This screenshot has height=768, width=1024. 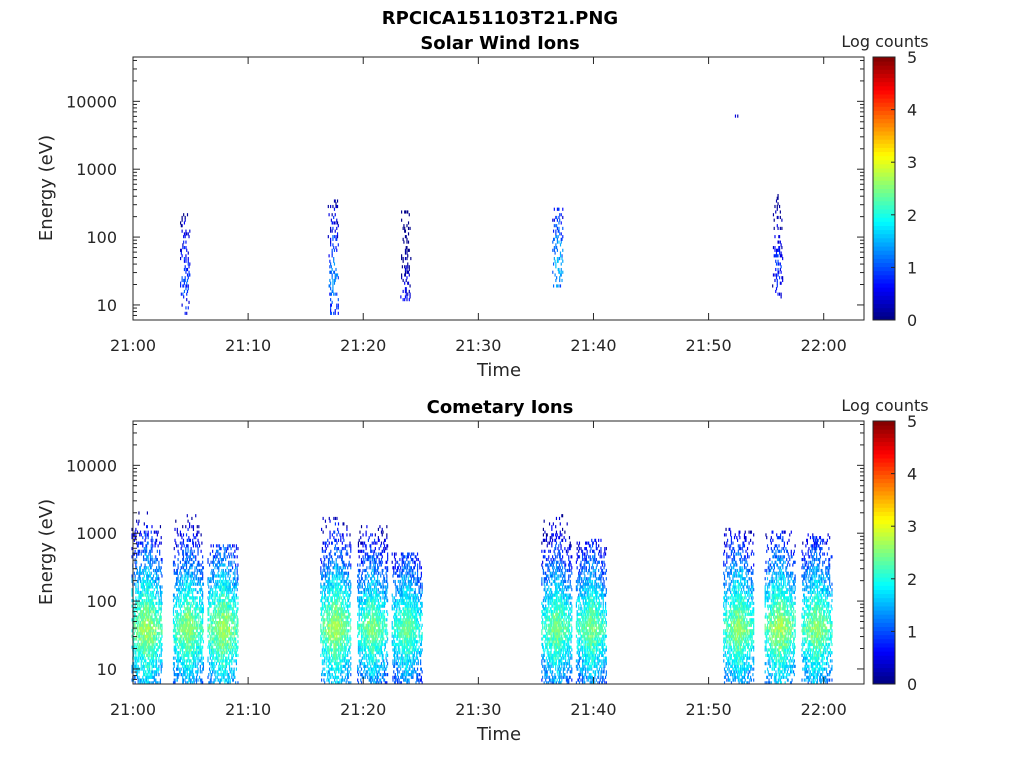 What do you see at coordinates (884, 306) in the screenshot?
I see `colorbar-segment` at bounding box center [884, 306].